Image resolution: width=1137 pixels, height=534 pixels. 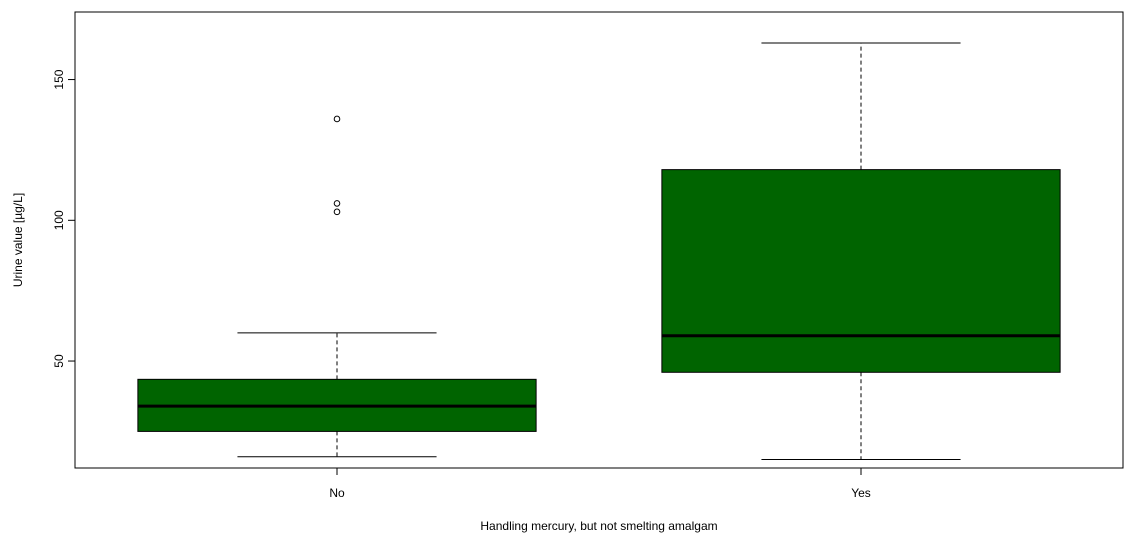 I want to click on x-tick-label: Yes, so click(x=861, y=493).